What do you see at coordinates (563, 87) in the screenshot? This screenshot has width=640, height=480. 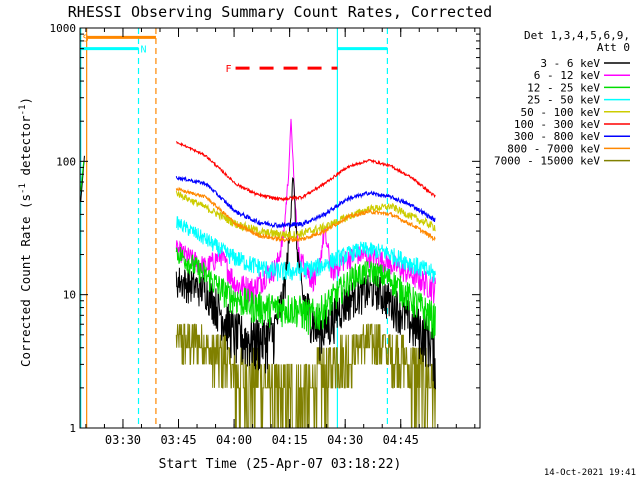 I see `legend-label: 12 - 25 keV` at bounding box center [563, 87].